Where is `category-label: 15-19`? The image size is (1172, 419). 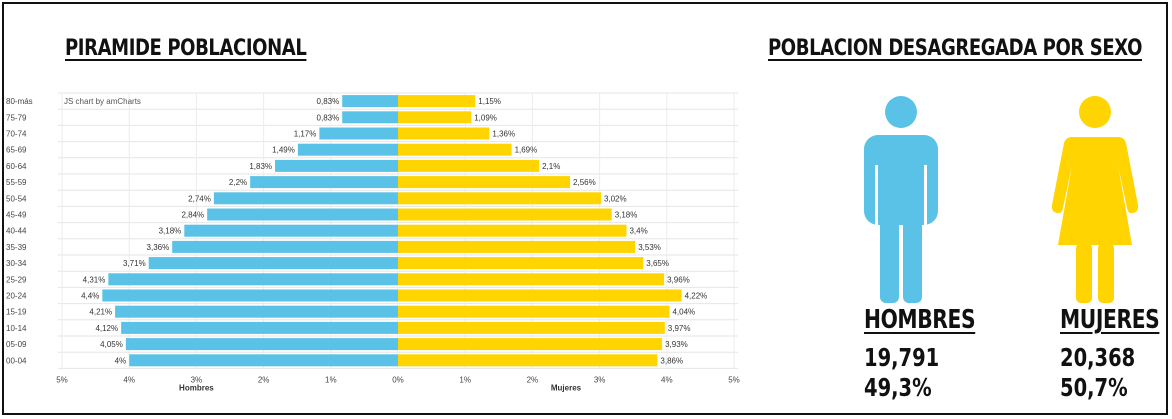
category-label: 15-19 is located at coordinates (16, 312).